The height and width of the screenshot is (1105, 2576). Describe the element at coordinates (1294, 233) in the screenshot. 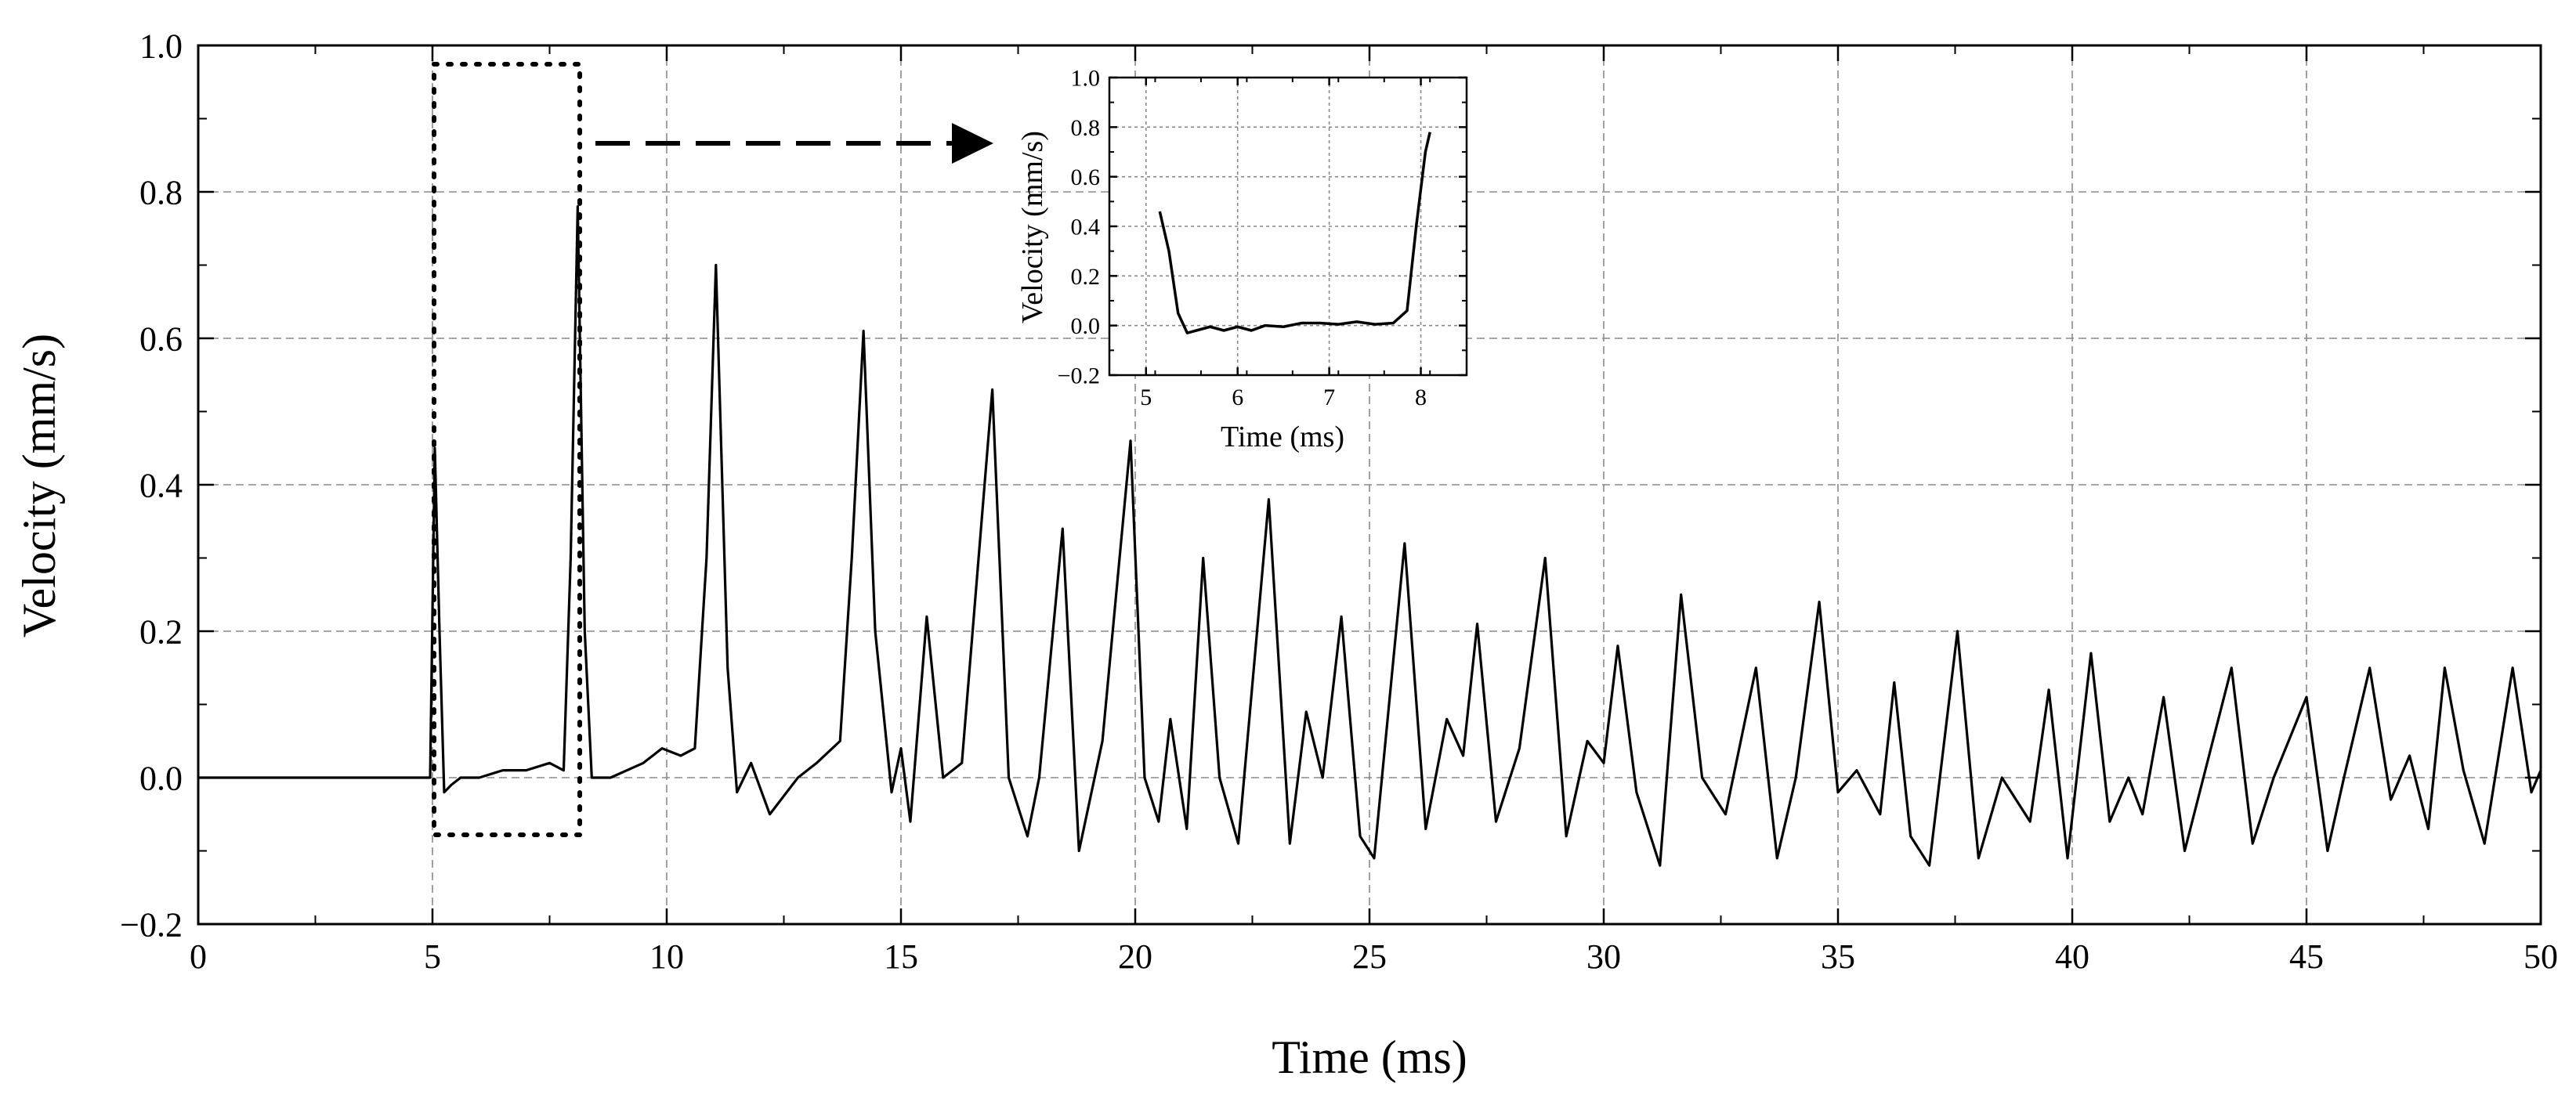

I see `inset-velocity-line` at that location.